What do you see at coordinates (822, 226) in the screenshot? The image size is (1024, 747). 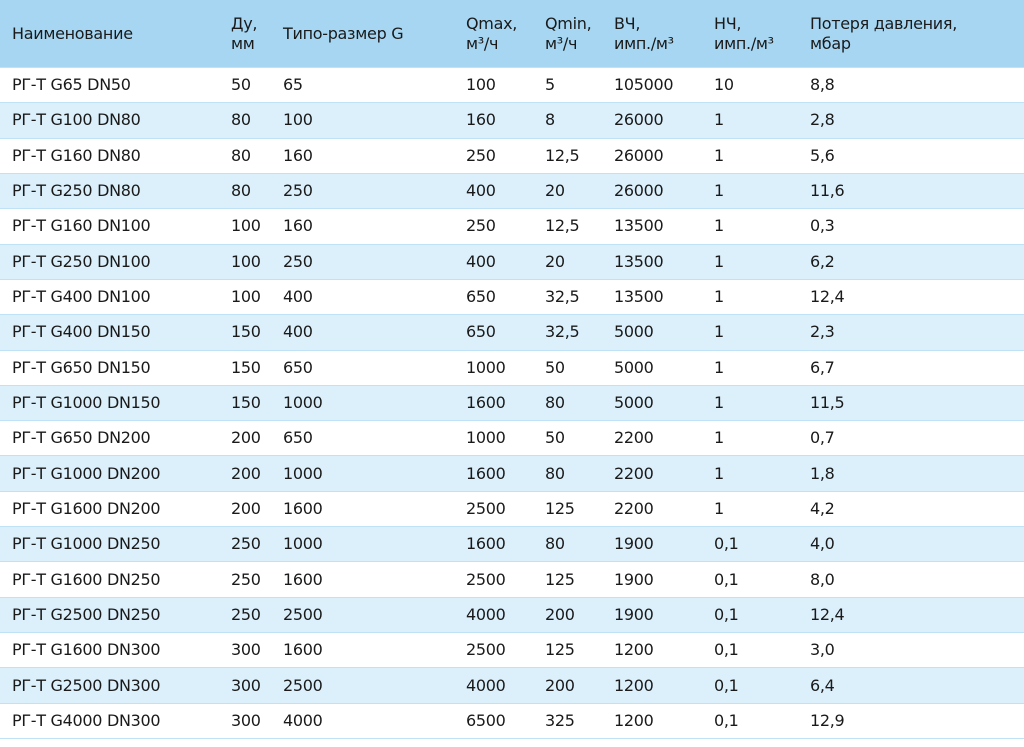 I see `table-cell: 0,3` at bounding box center [822, 226].